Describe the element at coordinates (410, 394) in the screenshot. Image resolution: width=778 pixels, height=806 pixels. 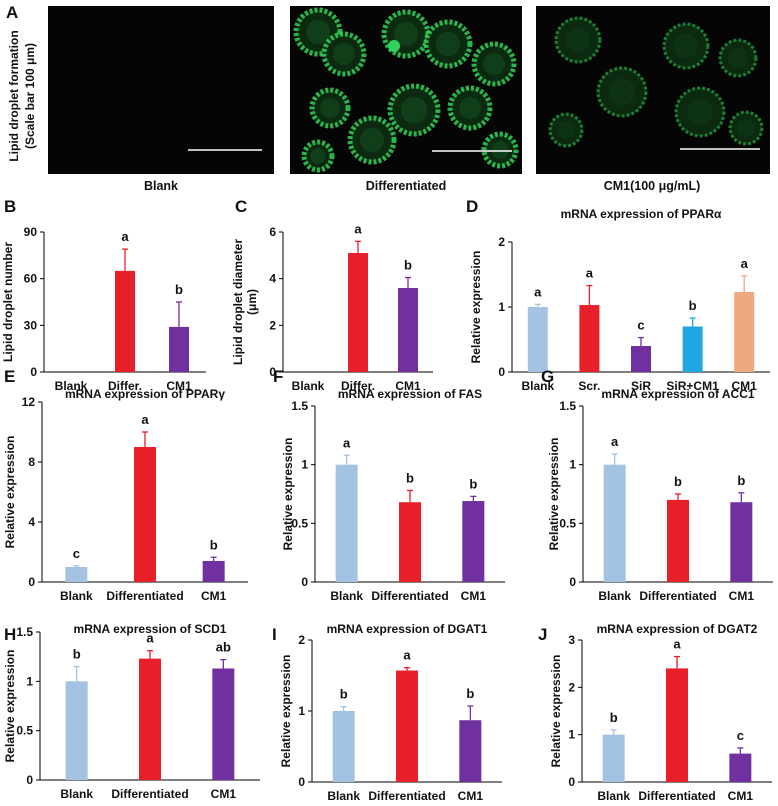
I see `chart-title: mRNA expression of FAS` at that location.